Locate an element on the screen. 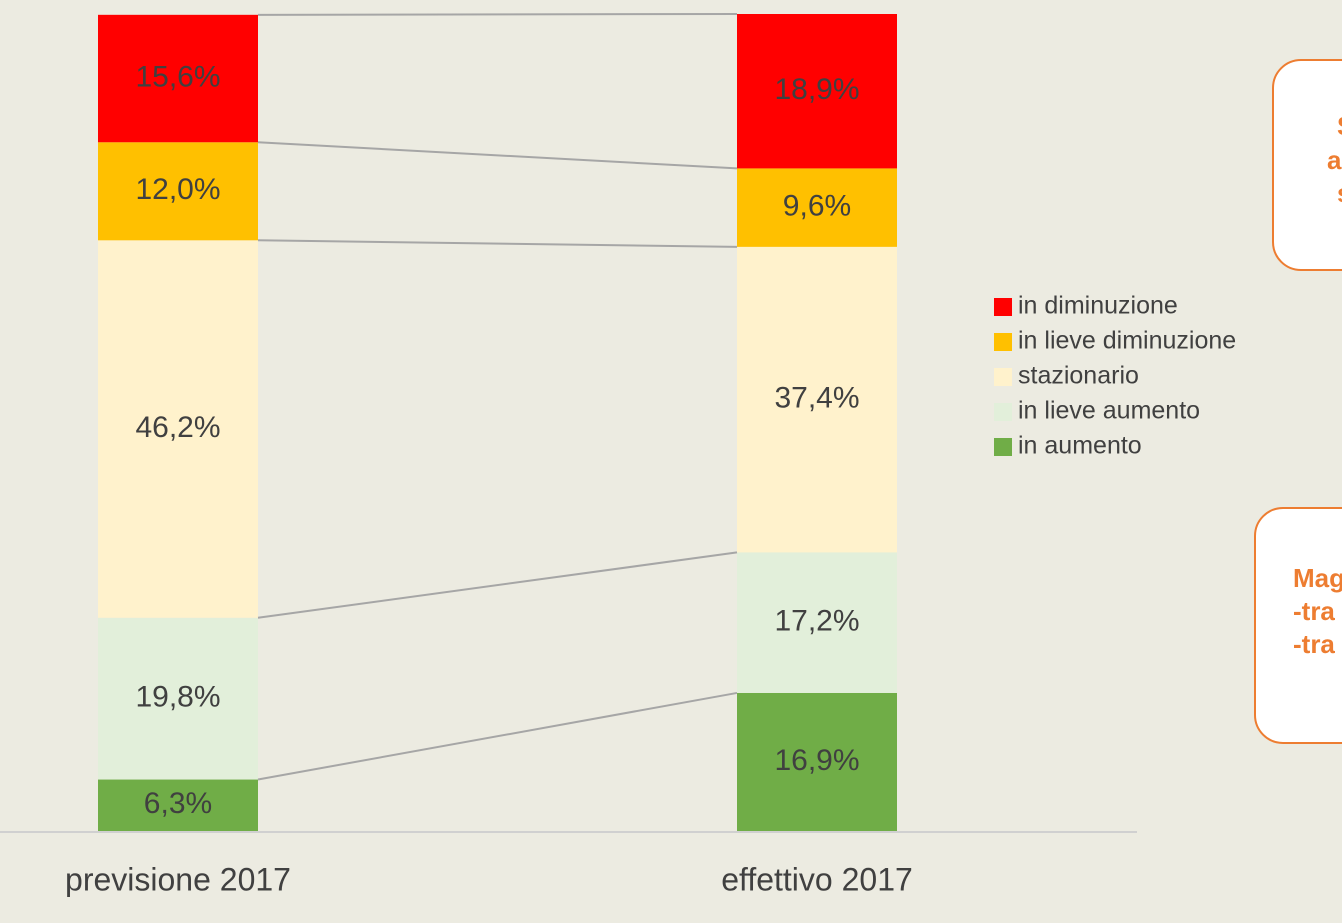  data-label: 46,2% is located at coordinates (177, 427).